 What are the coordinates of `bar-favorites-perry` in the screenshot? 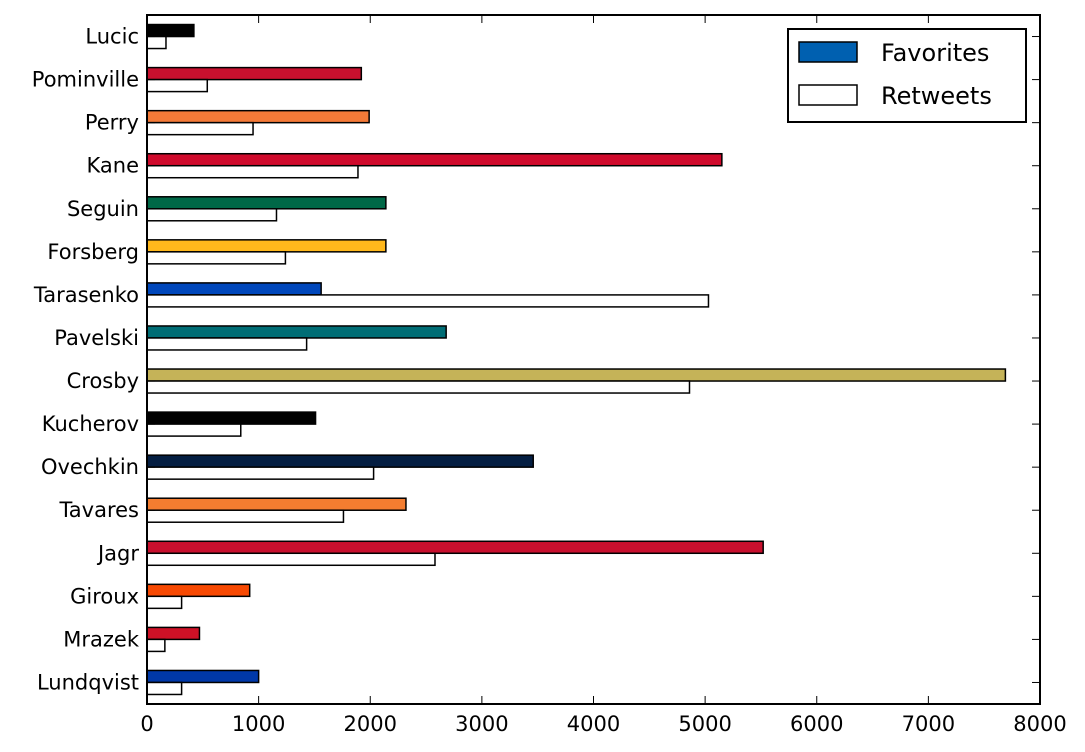 It's located at (258, 116).